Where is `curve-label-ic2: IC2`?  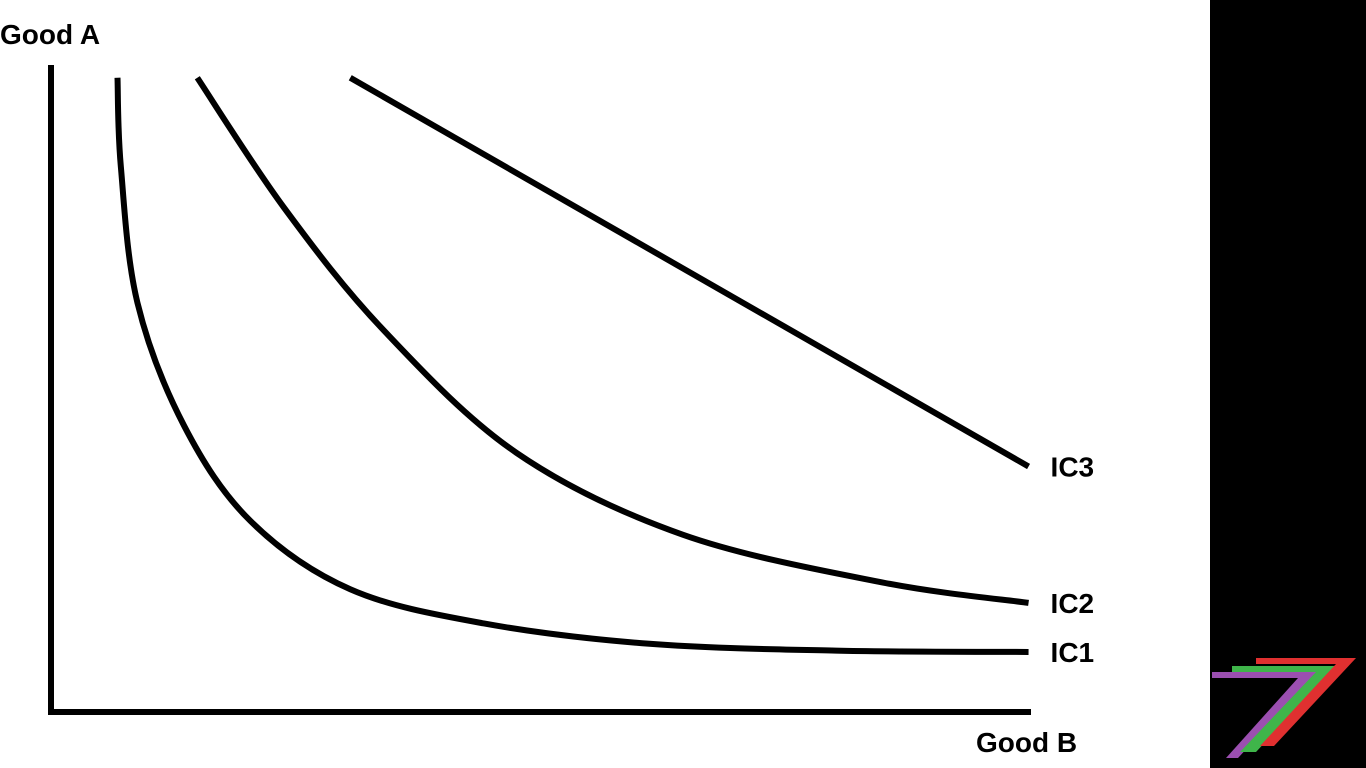 curve-label-ic2: IC2 is located at coordinates (1073, 603).